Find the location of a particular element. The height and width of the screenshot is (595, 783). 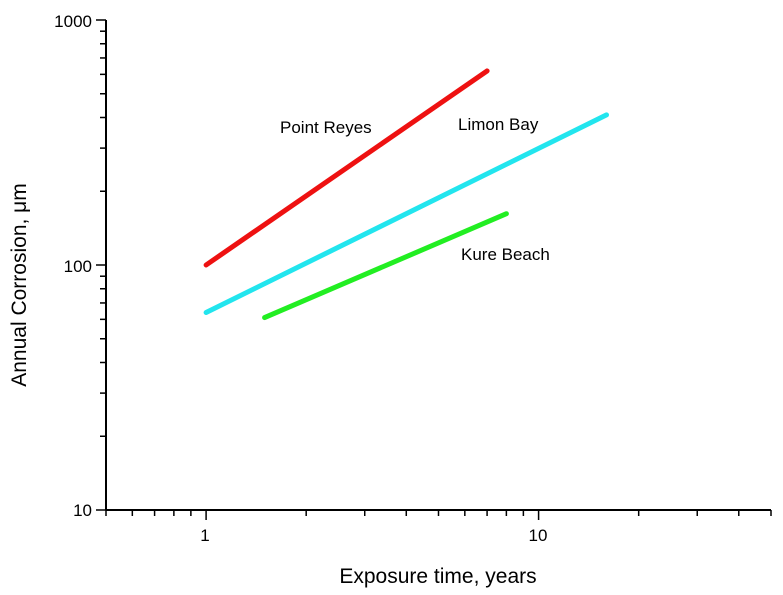

series-label-point-reyes: Point Reyes is located at coordinates (326, 127).